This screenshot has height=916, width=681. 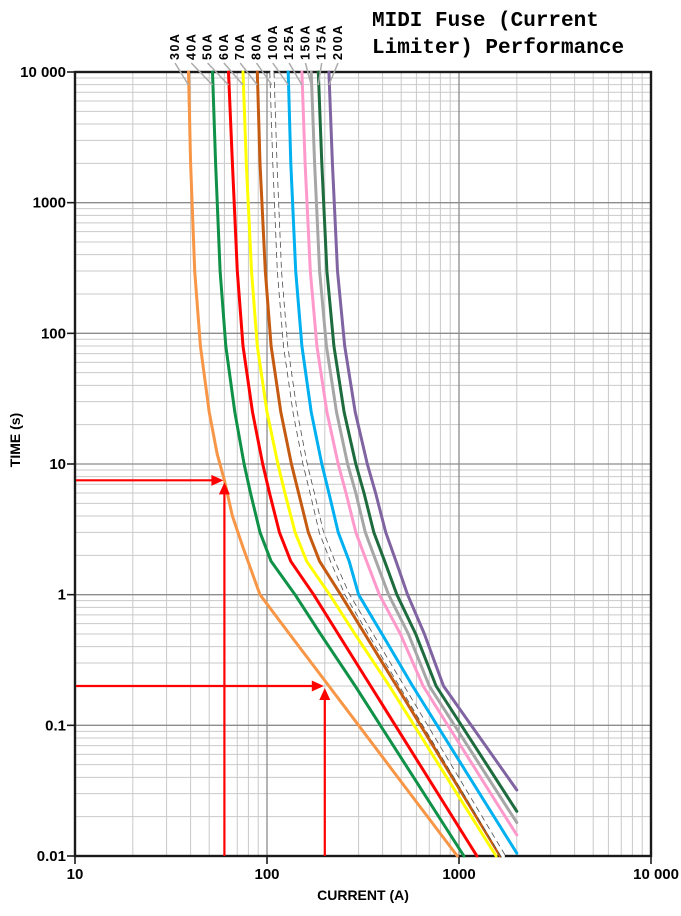 I want to click on x-tick-label: 10, so click(x=75, y=874).